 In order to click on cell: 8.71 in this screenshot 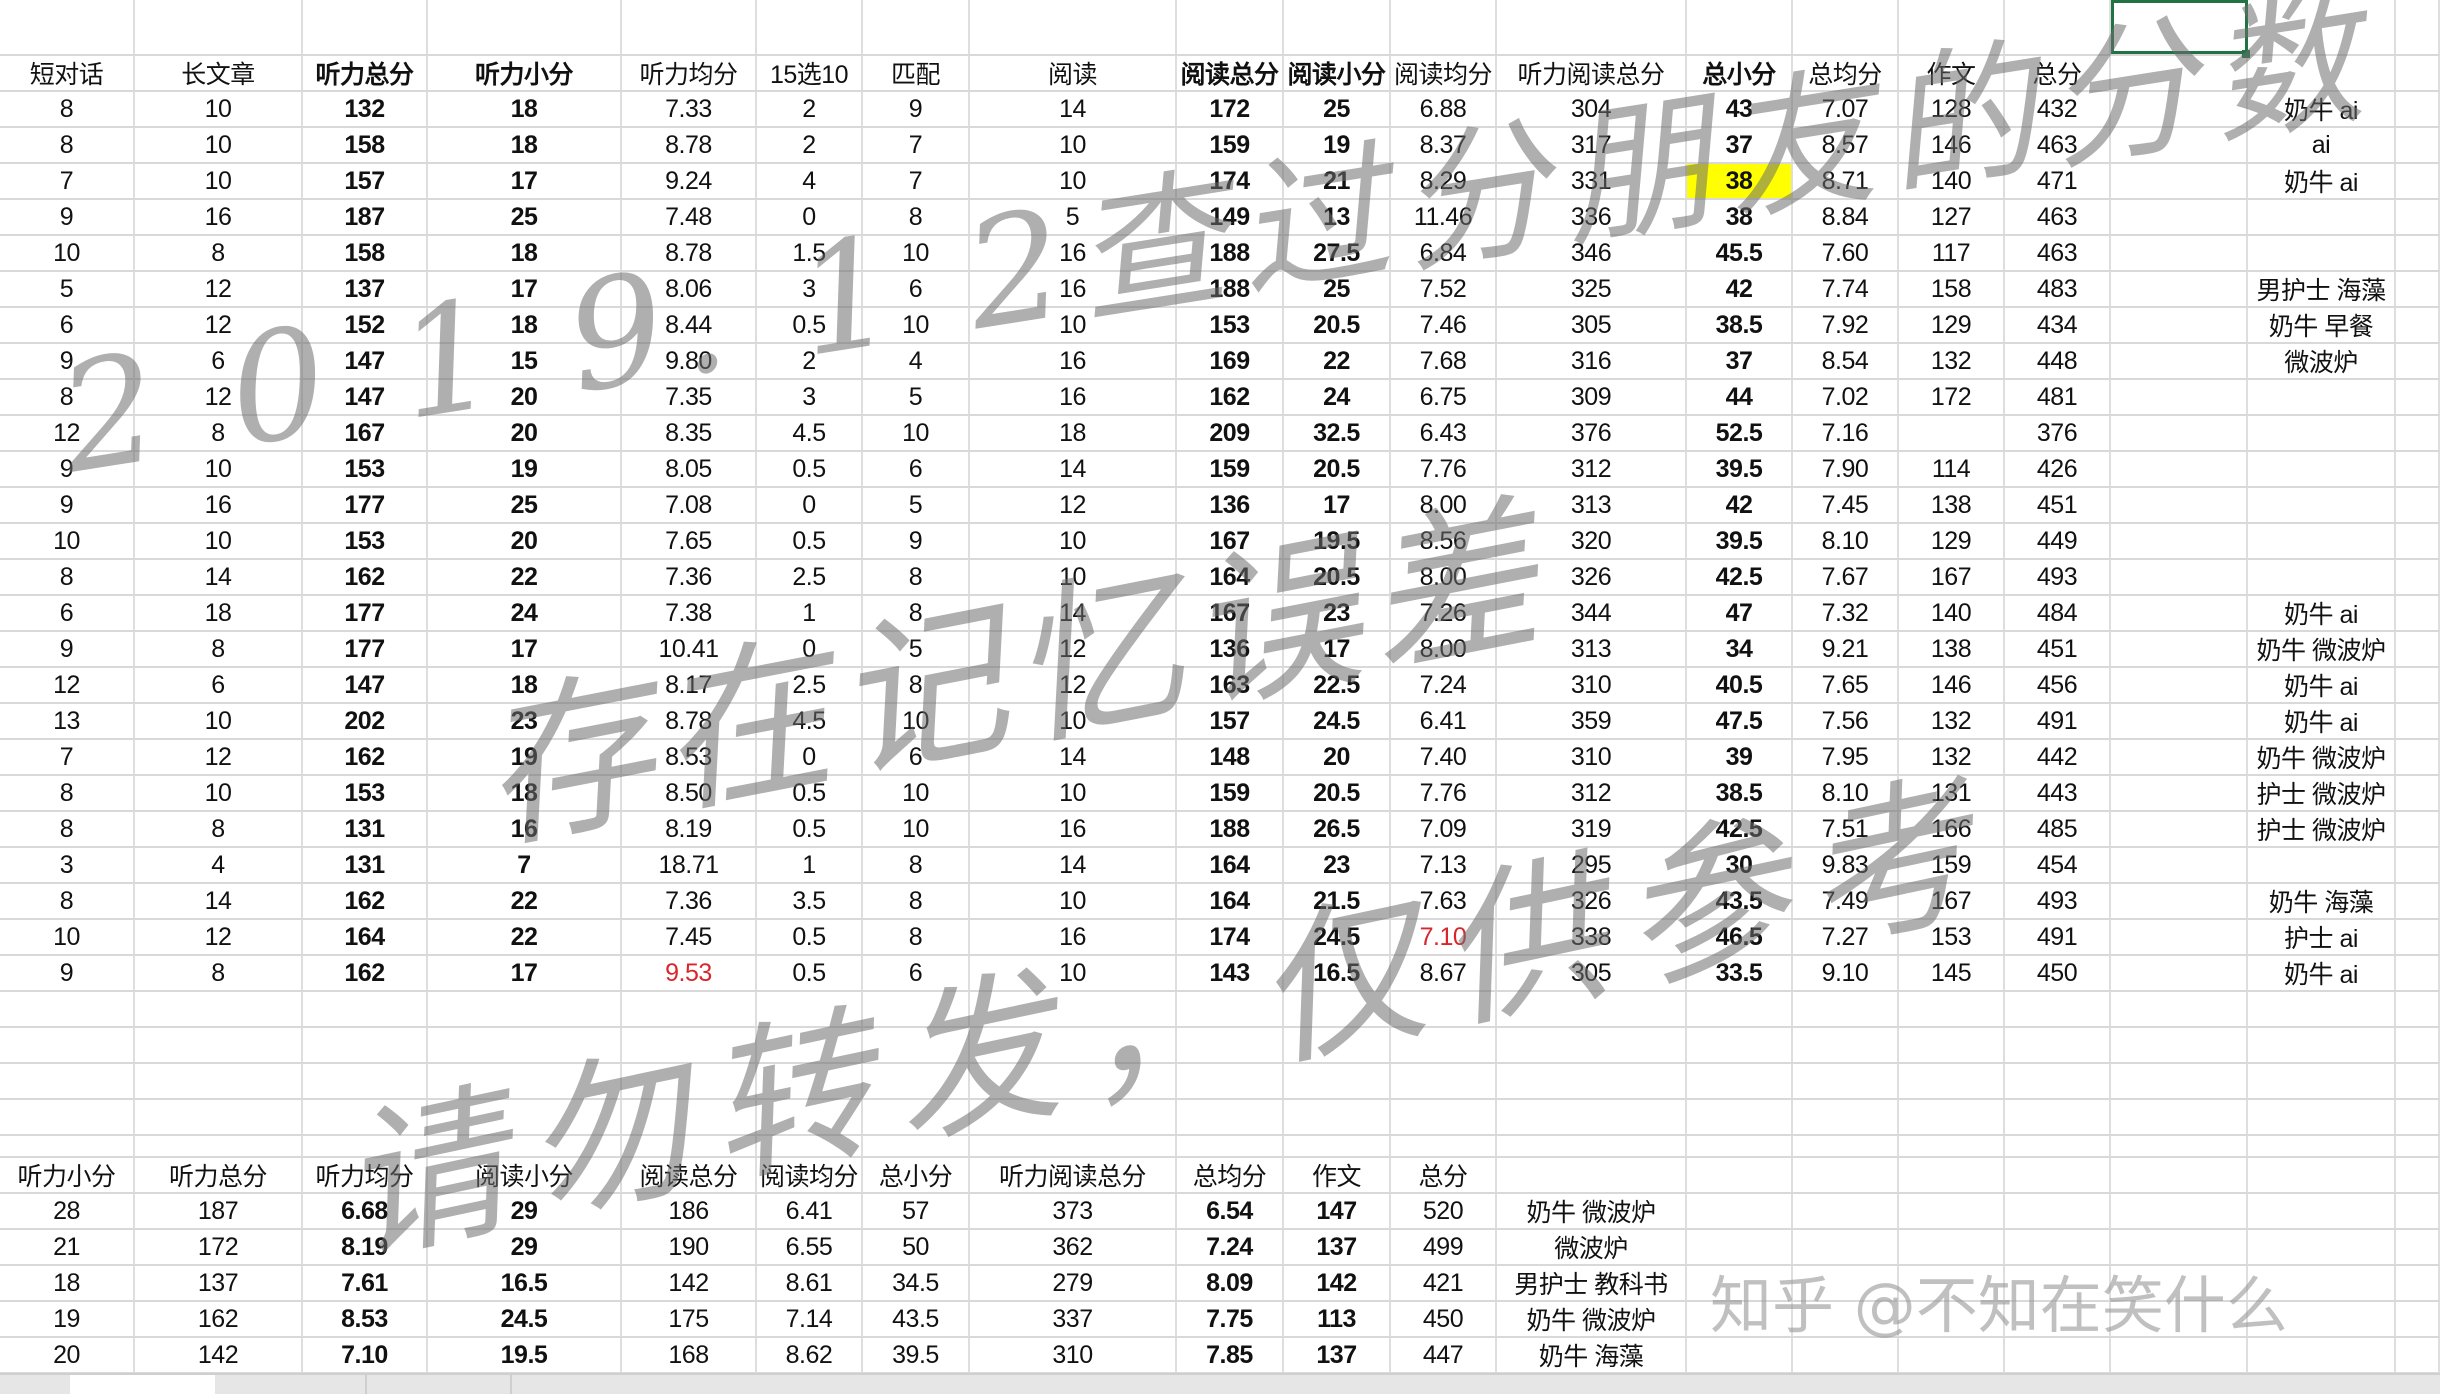, I will do `click(1846, 181)`.